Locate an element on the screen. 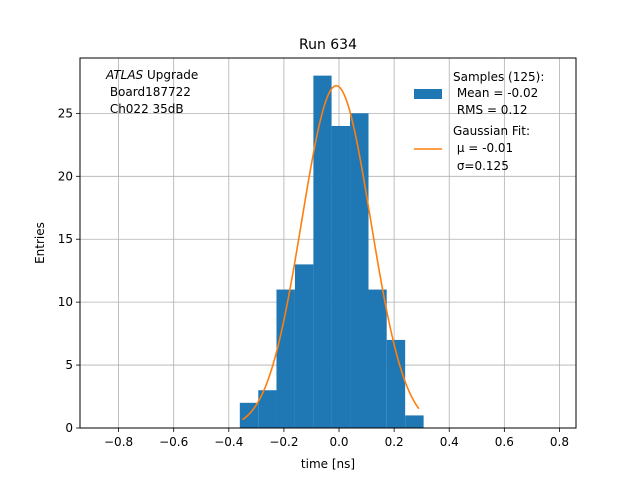 This screenshot has height=480, width=640. y-tick-label: 25 is located at coordinates (65, 113).